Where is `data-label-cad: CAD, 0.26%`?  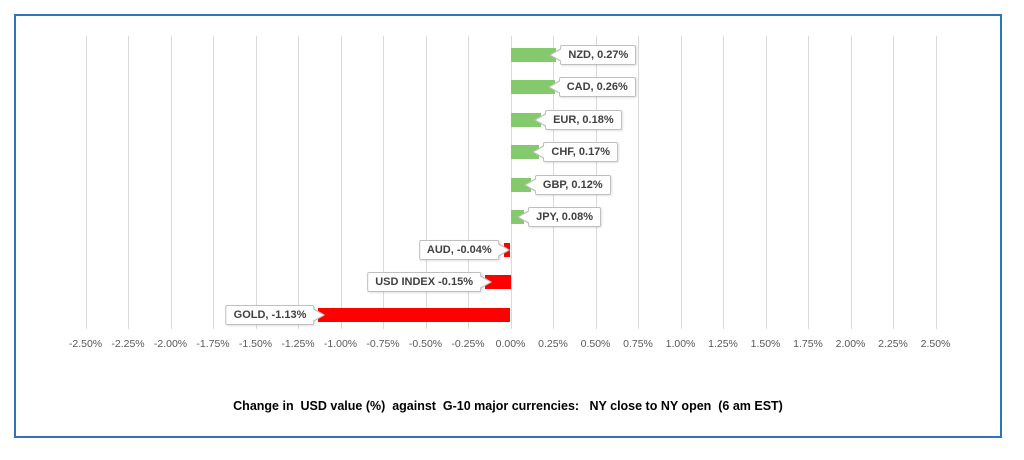 data-label-cad: CAD, 0.26% is located at coordinates (591, 87).